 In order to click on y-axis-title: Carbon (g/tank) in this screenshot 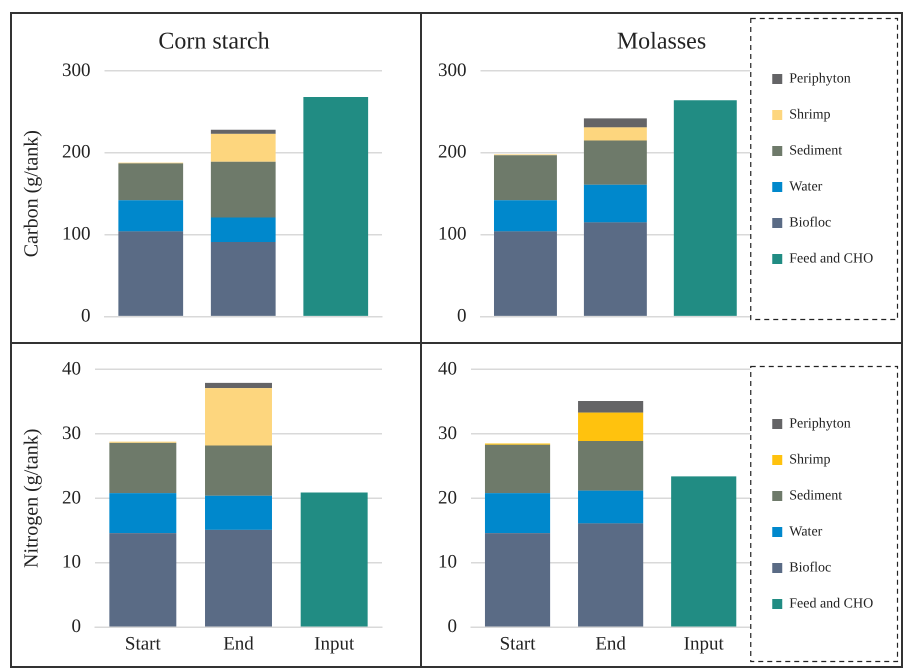, I will do `click(31, 194)`.